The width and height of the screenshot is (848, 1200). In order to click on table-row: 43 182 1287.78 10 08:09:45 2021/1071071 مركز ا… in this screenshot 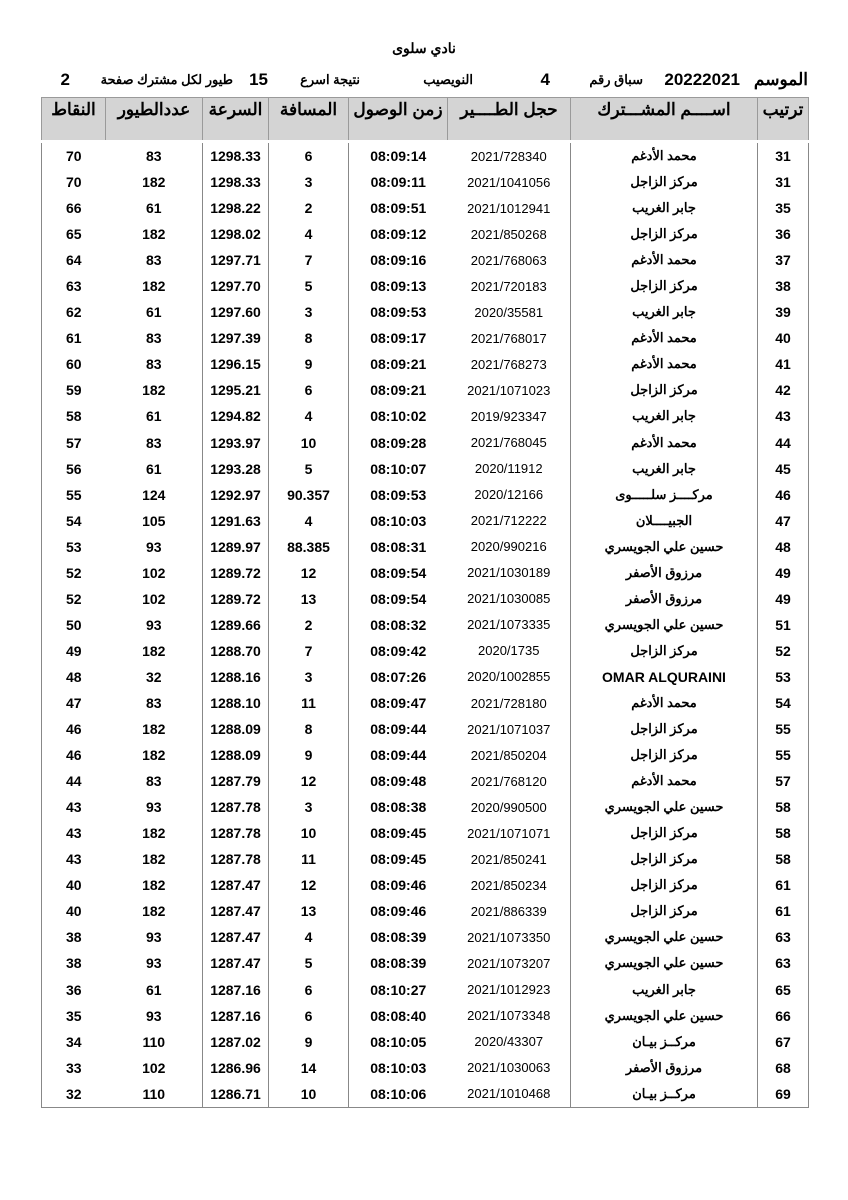, I will do `click(425, 833)`.